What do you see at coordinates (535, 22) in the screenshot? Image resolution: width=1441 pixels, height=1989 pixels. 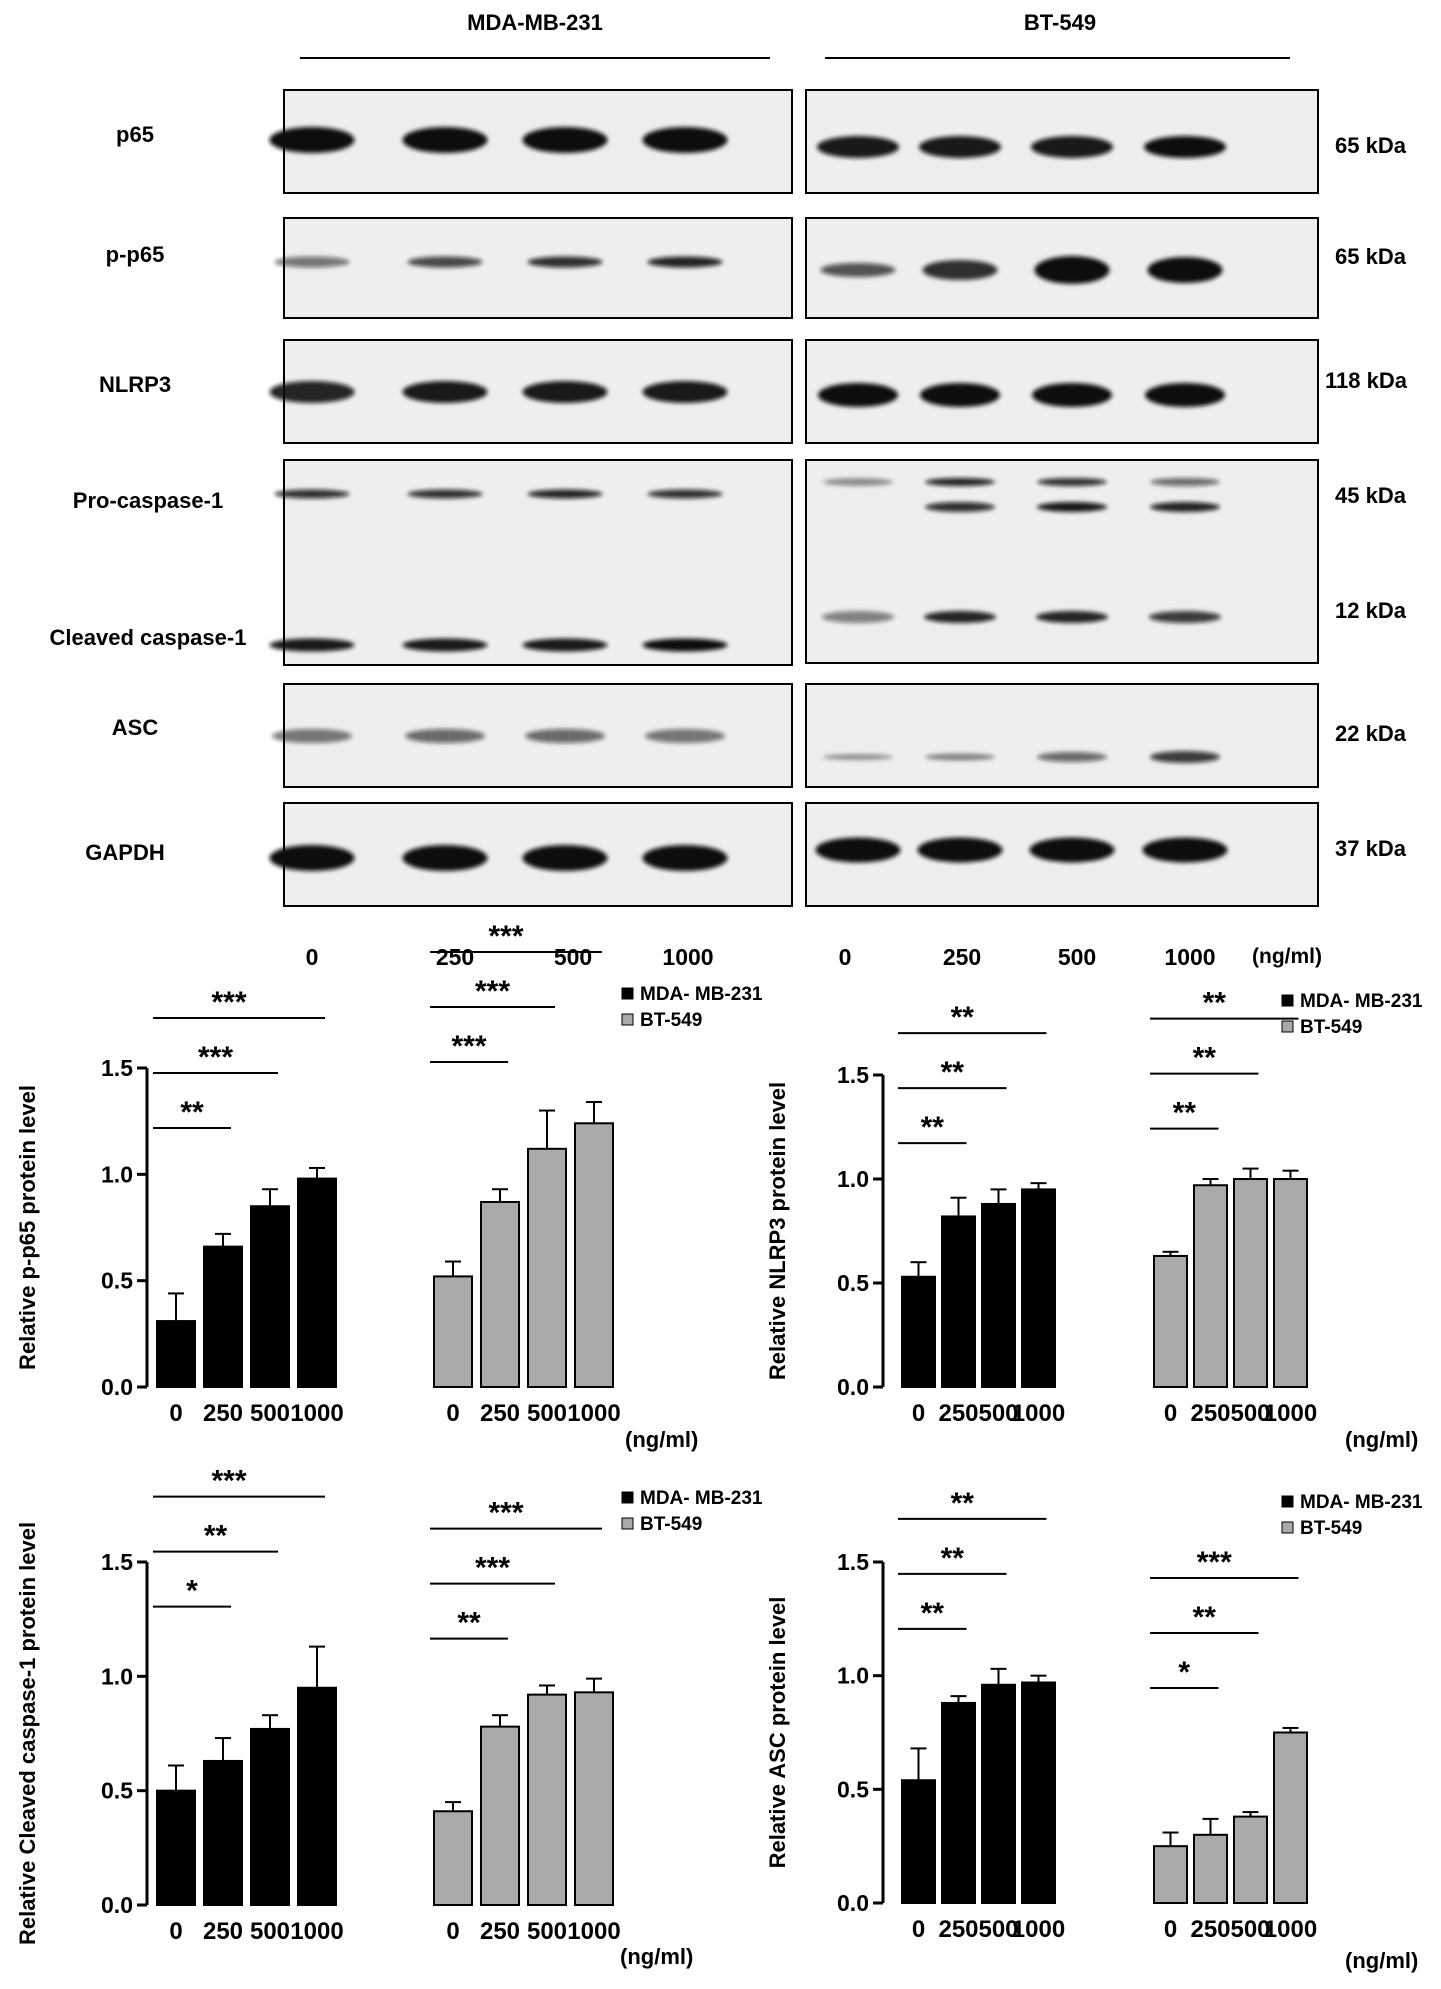 I see `cell-line-header-mda: MDA-MB-231` at bounding box center [535, 22].